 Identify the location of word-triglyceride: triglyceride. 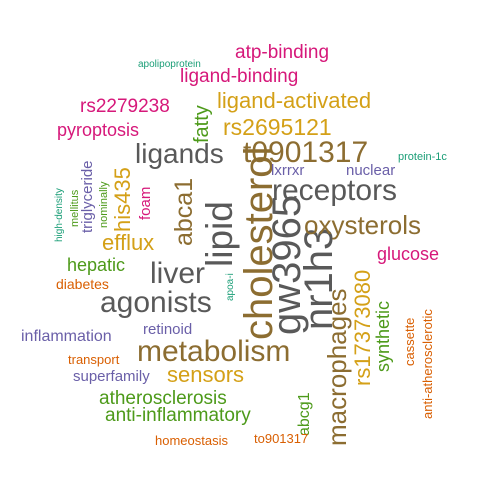
(87, 196).